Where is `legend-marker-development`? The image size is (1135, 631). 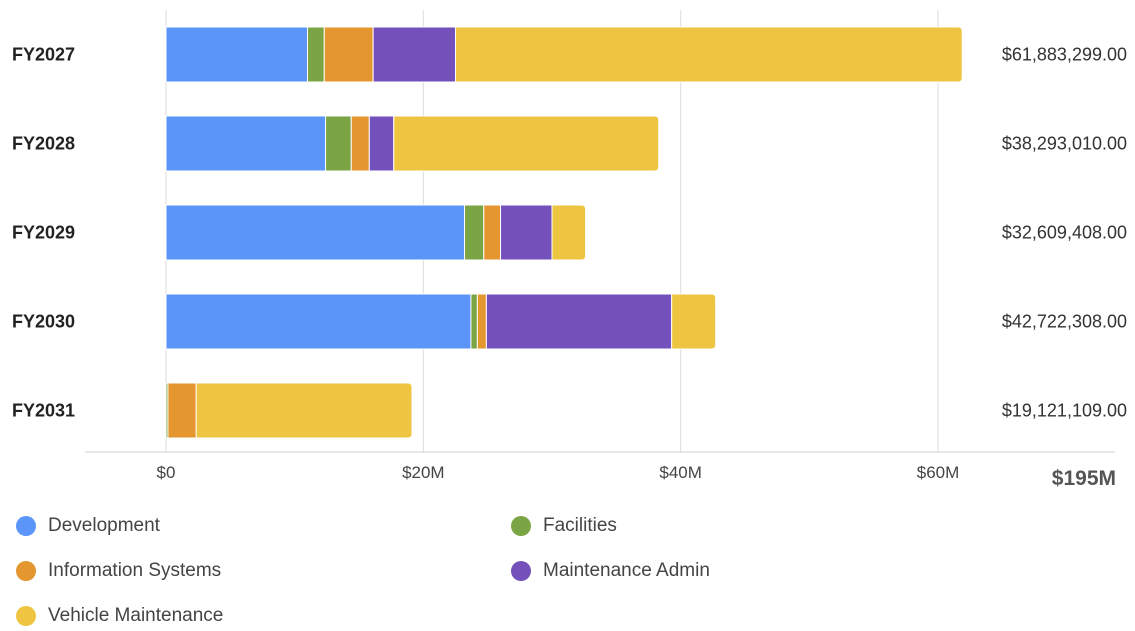
legend-marker-development is located at coordinates (26, 526).